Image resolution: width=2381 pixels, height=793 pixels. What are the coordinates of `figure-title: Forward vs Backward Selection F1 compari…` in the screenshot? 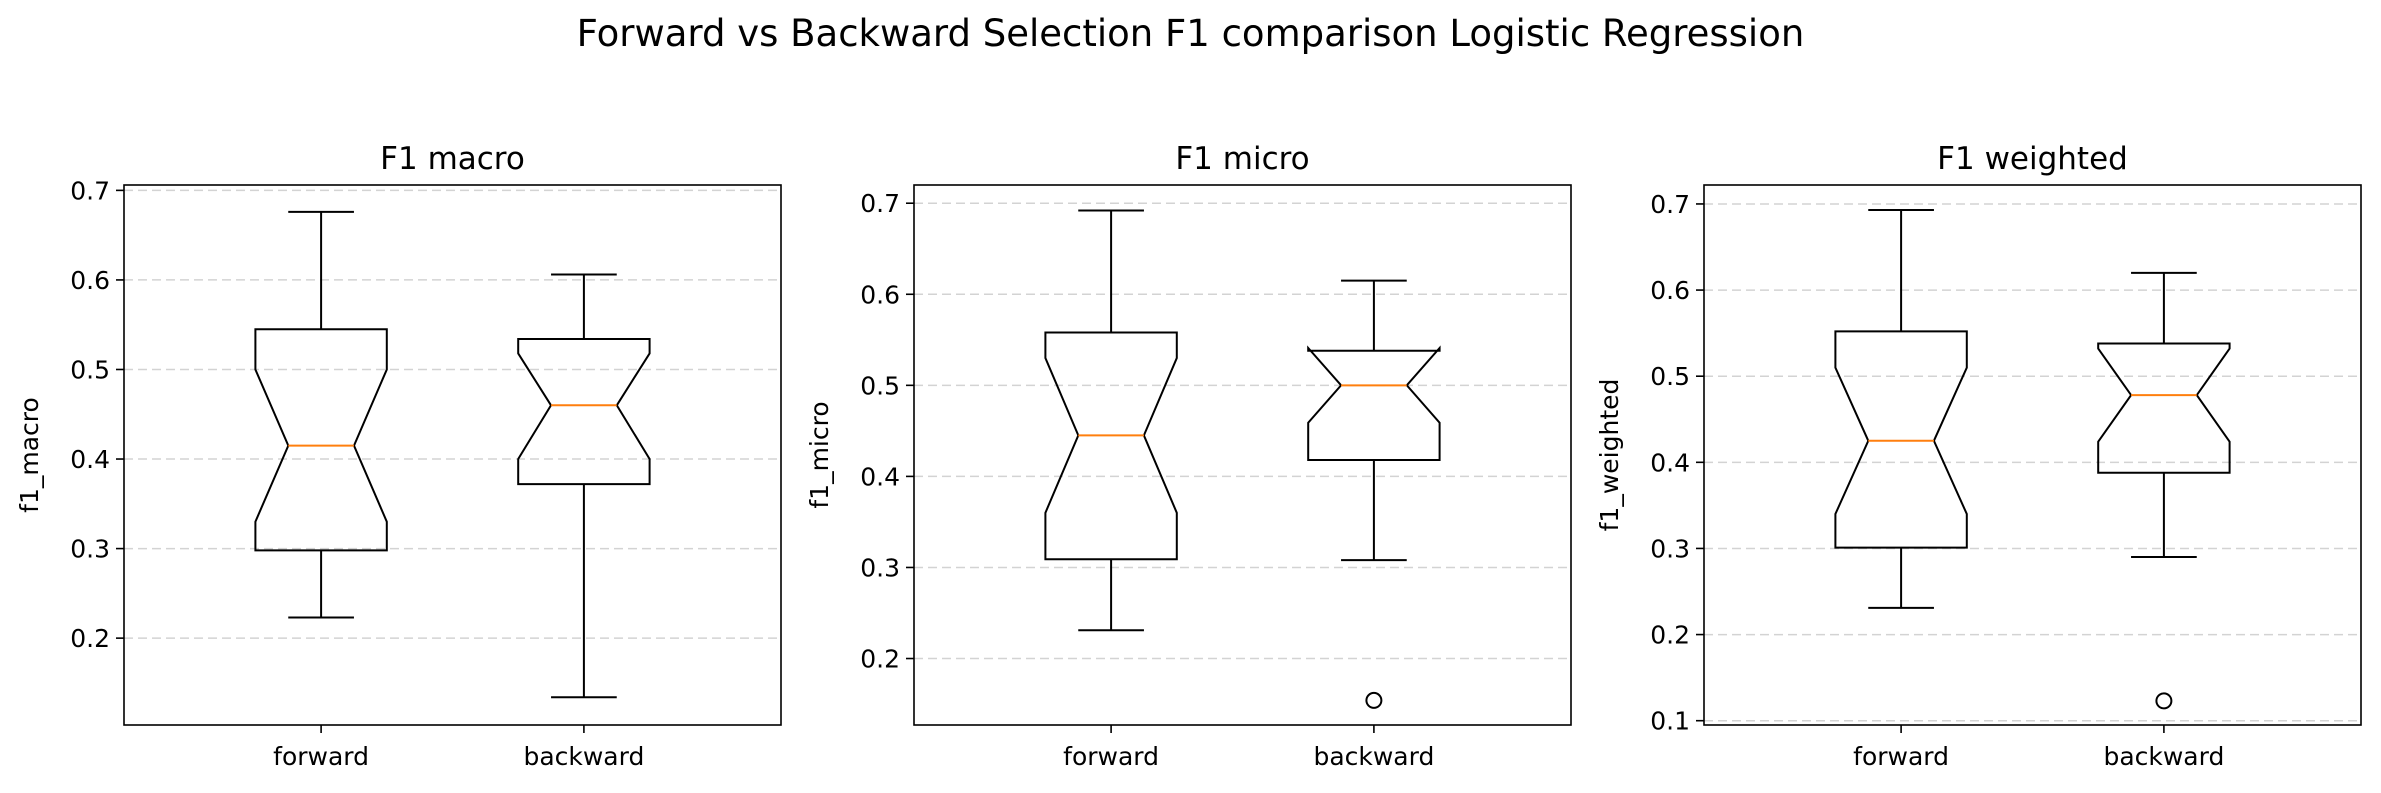 It's located at (1190, 33).